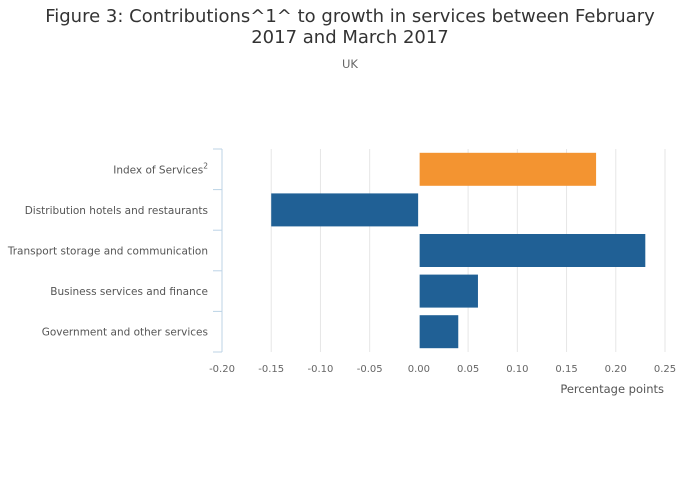  Describe the element at coordinates (612, 389) in the screenshot. I see `x-axis-title: Percentage points` at that location.